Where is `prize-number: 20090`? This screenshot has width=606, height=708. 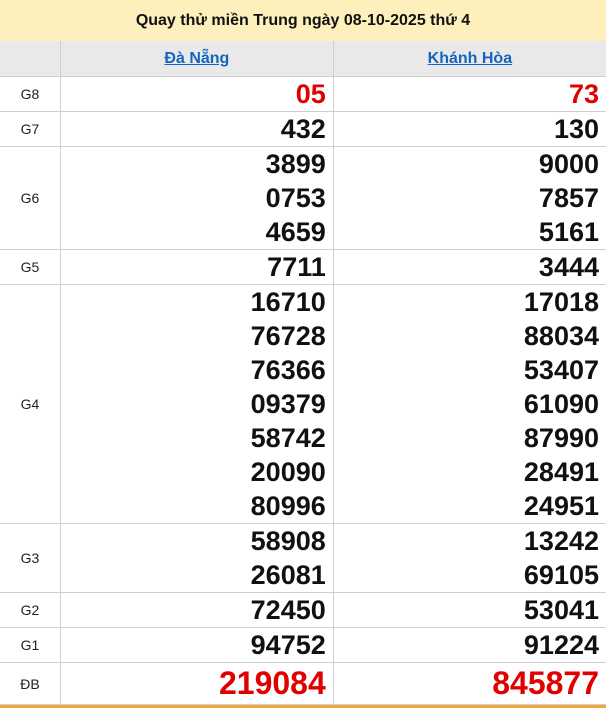
prize-number: 20090 is located at coordinates (288, 472).